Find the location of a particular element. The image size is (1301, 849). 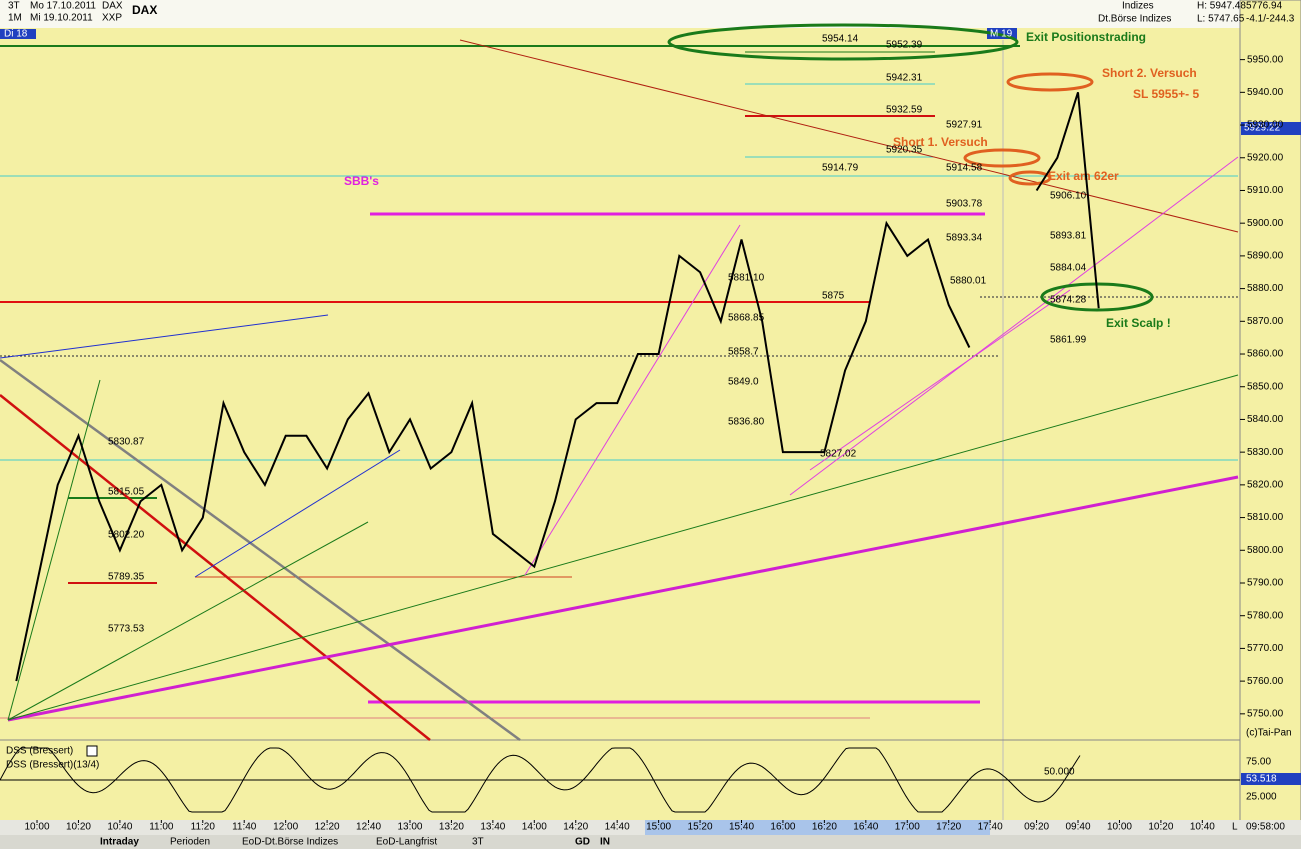

header-text: H: 5947.48 is located at coordinates (1221, 6).